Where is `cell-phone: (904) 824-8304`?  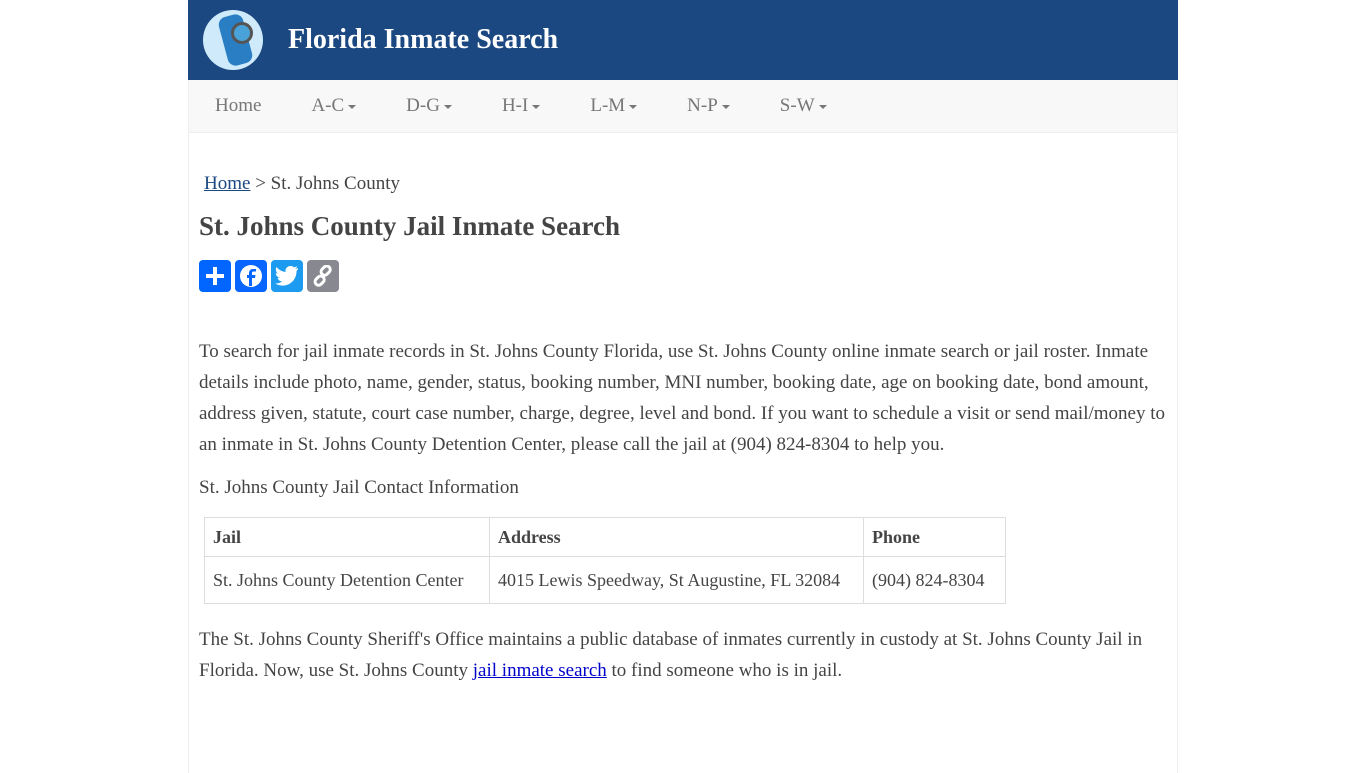 cell-phone: (904) 824-8304 is located at coordinates (934, 580).